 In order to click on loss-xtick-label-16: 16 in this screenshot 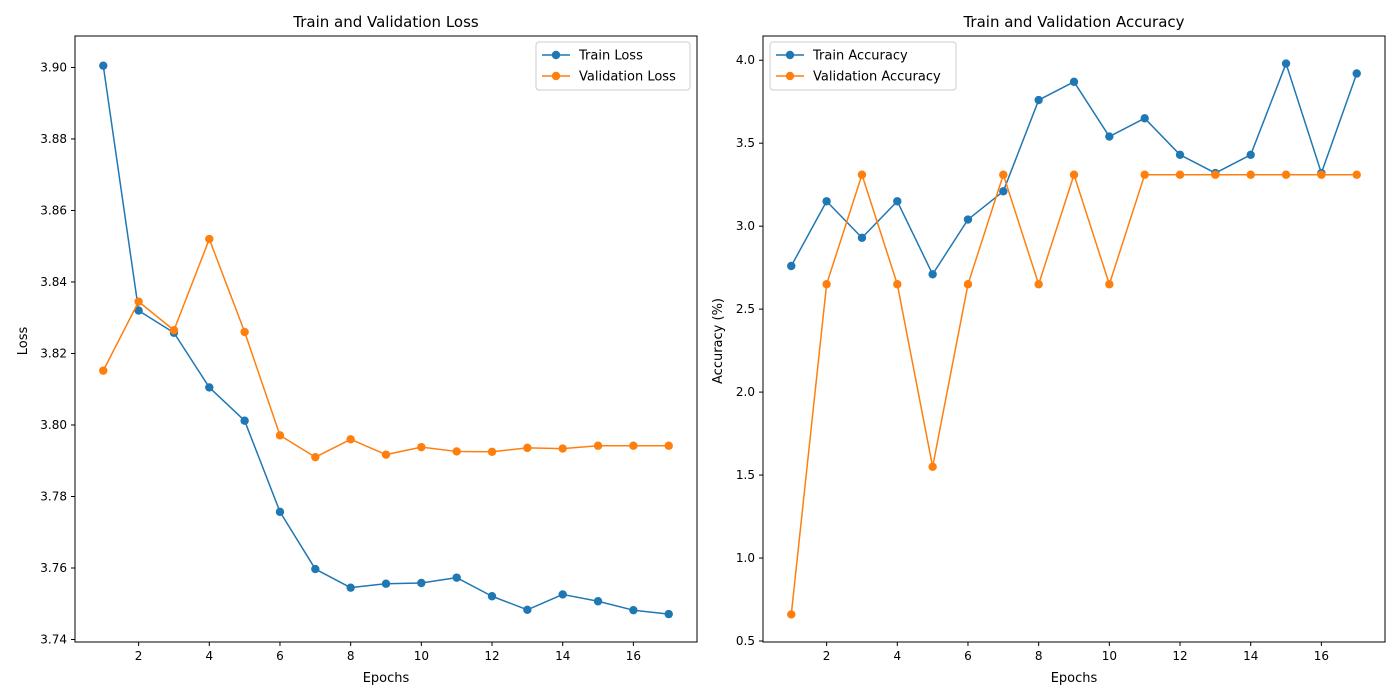, I will do `click(633, 656)`.